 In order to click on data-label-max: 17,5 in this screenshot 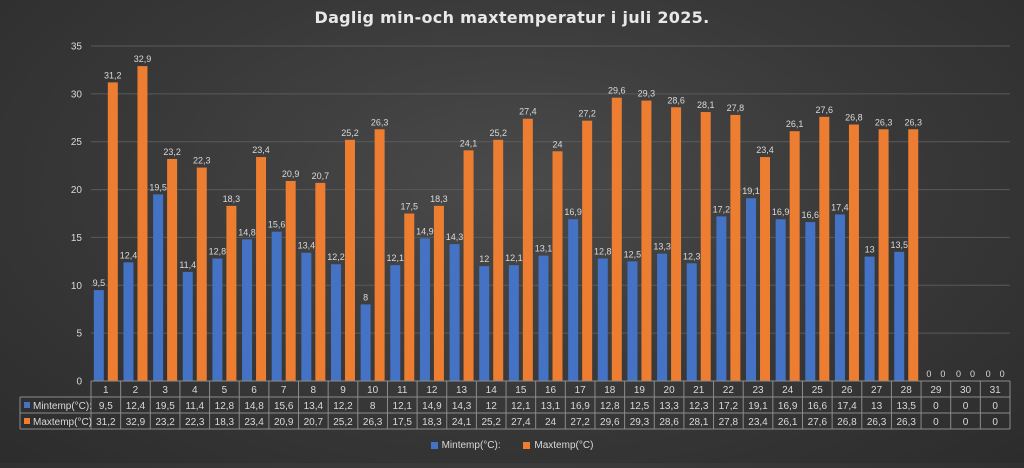, I will do `click(410, 207)`.